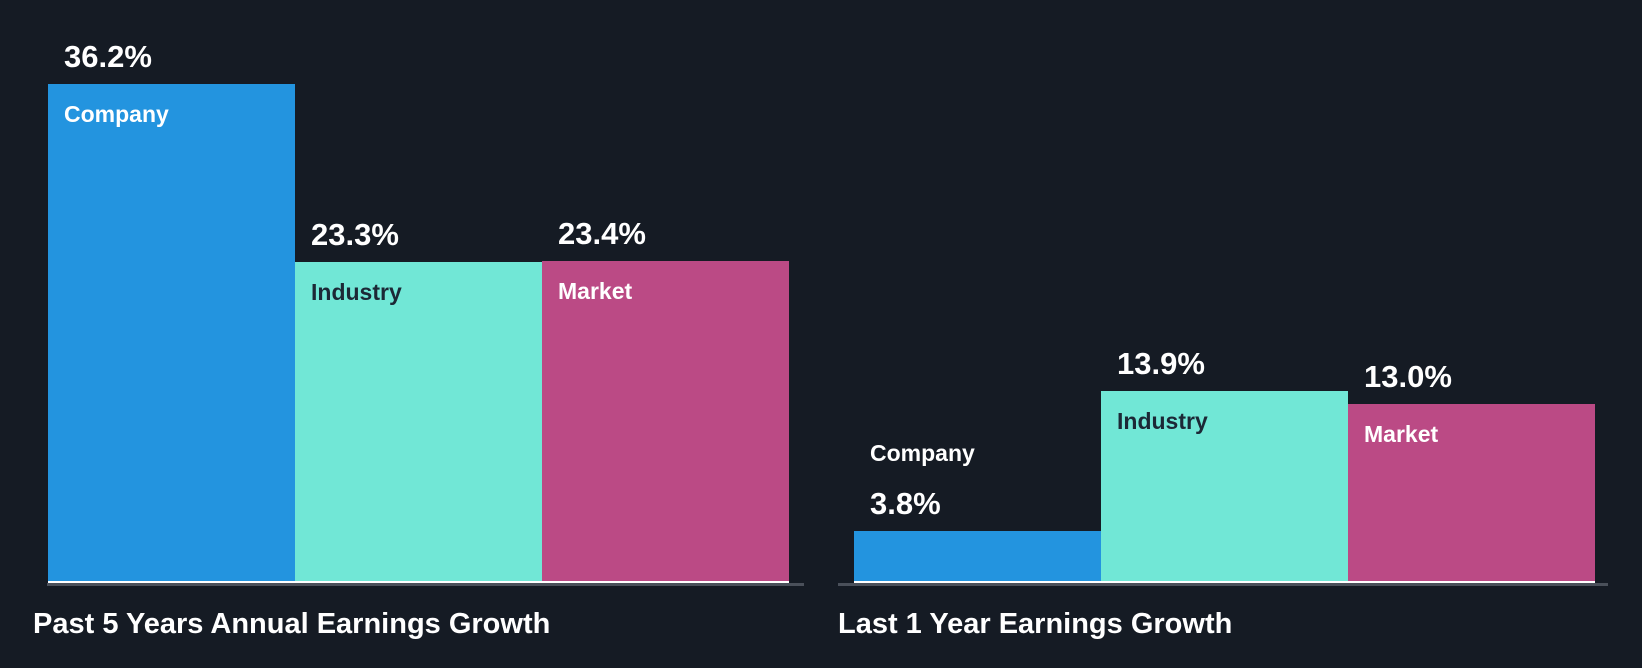 This screenshot has width=1642, height=668. Describe the element at coordinates (1161, 364) in the screenshot. I see `value-label: 13.9%` at that location.